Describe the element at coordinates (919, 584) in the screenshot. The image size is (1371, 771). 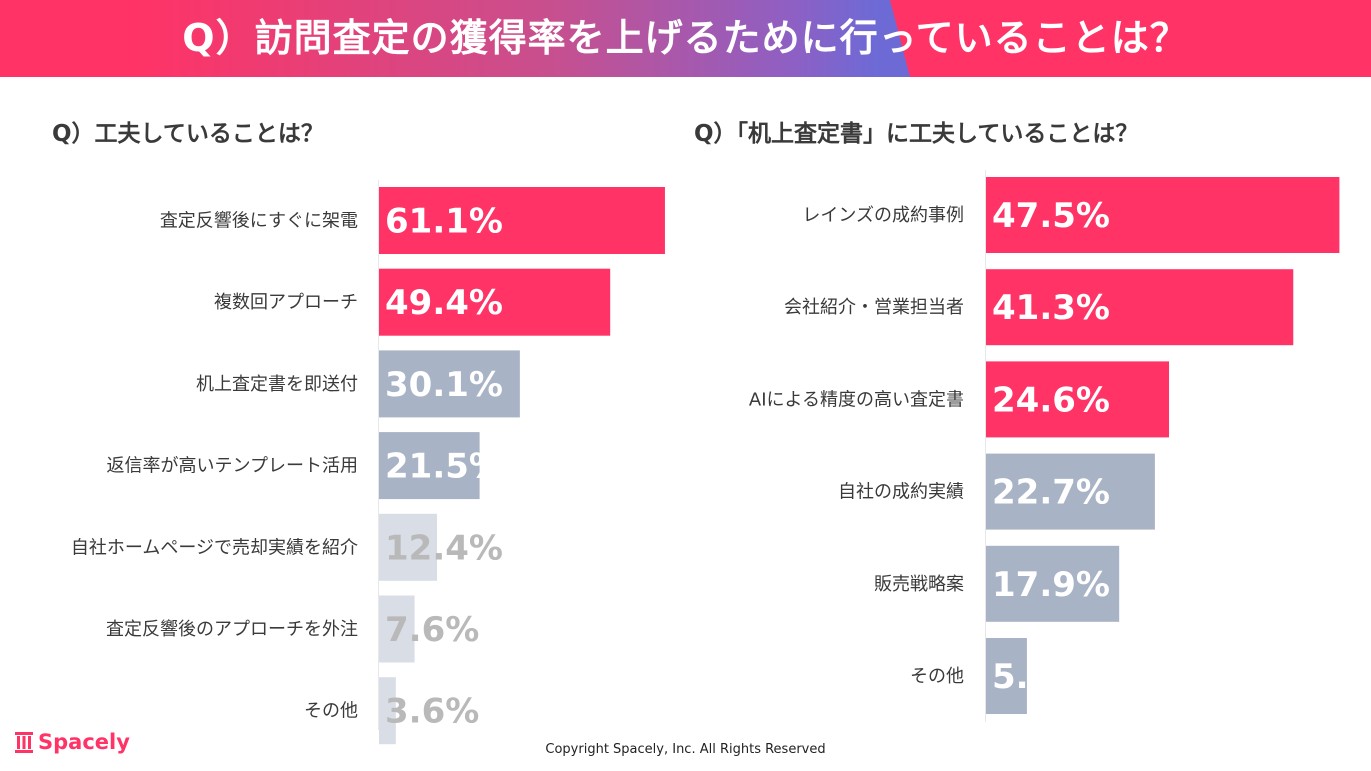
I see `category-label: 販売戦略案` at that location.